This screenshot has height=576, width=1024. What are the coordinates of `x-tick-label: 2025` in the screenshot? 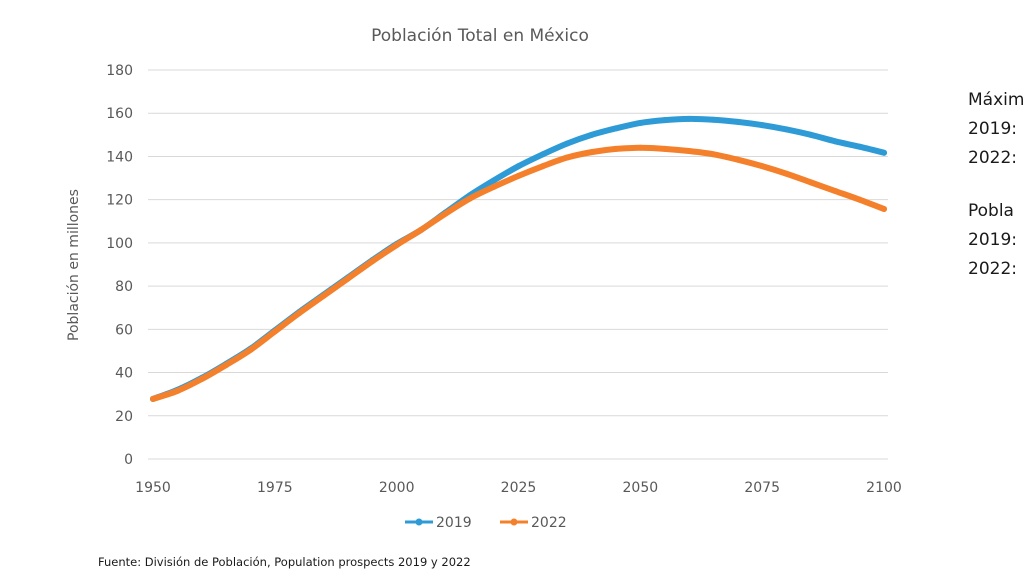 It's located at (519, 488).